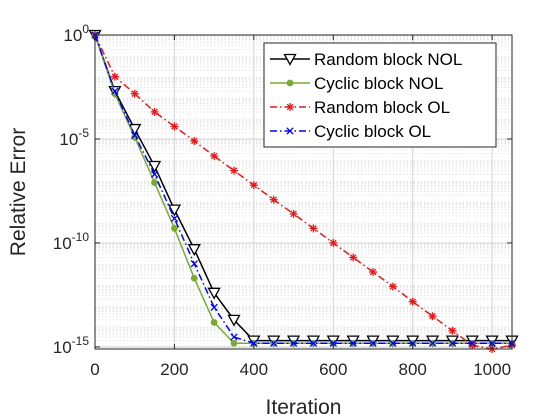 The image size is (560, 420). What do you see at coordinates (378, 83) in the screenshot?
I see `legend-label: Cyclic block NOL` at bounding box center [378, 83].